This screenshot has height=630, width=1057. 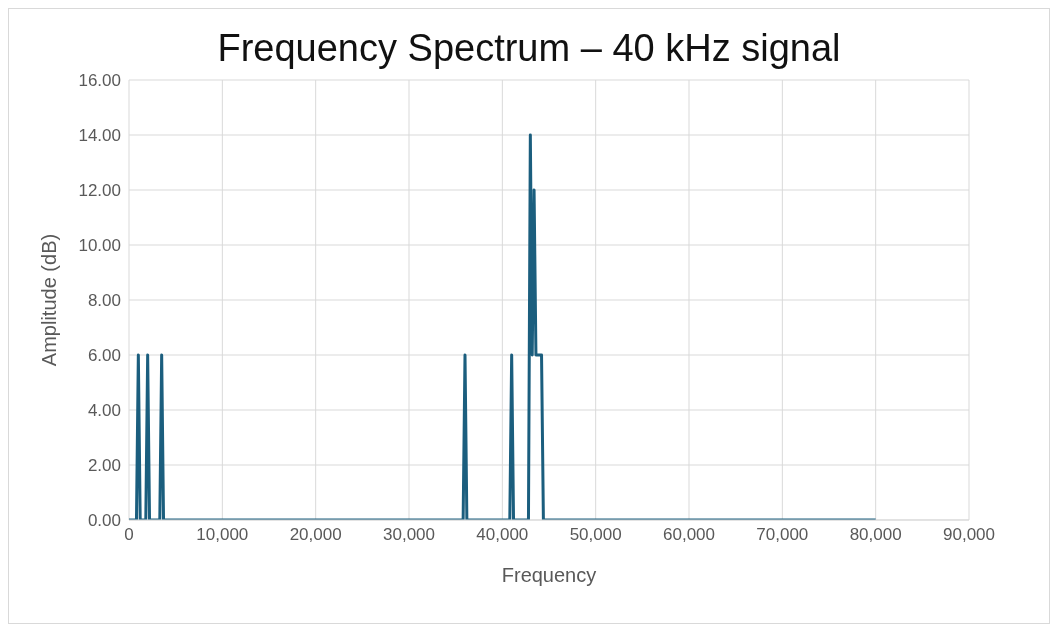 What do you see at coordinates (99, 191) in the screenshot?
I see `y-tick-label: 12.00` at bounding box center [99, 191].